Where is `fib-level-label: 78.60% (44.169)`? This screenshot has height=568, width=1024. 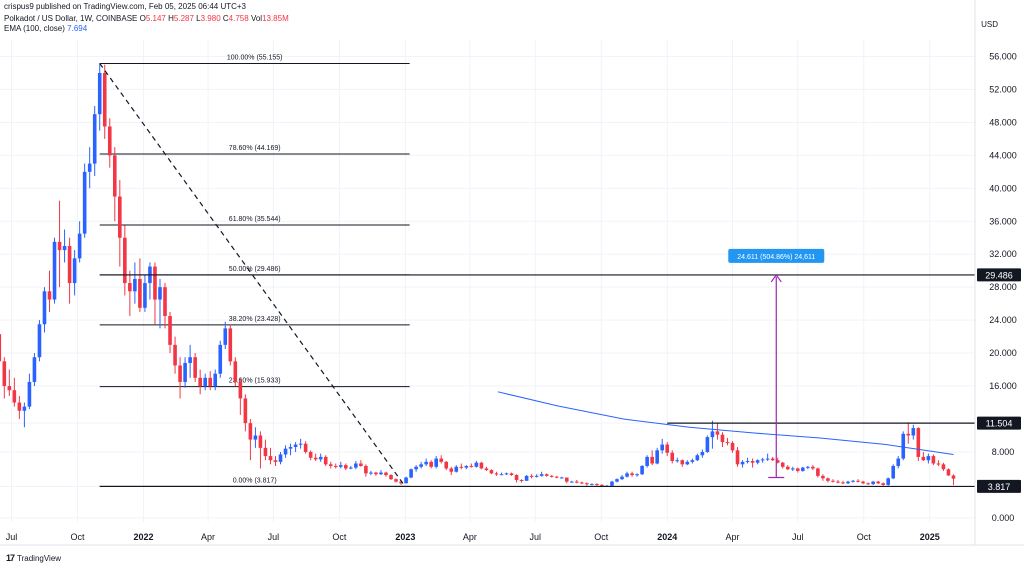 fib-level-label: 78.60% (44.169) is located at coordinates (255, 148).